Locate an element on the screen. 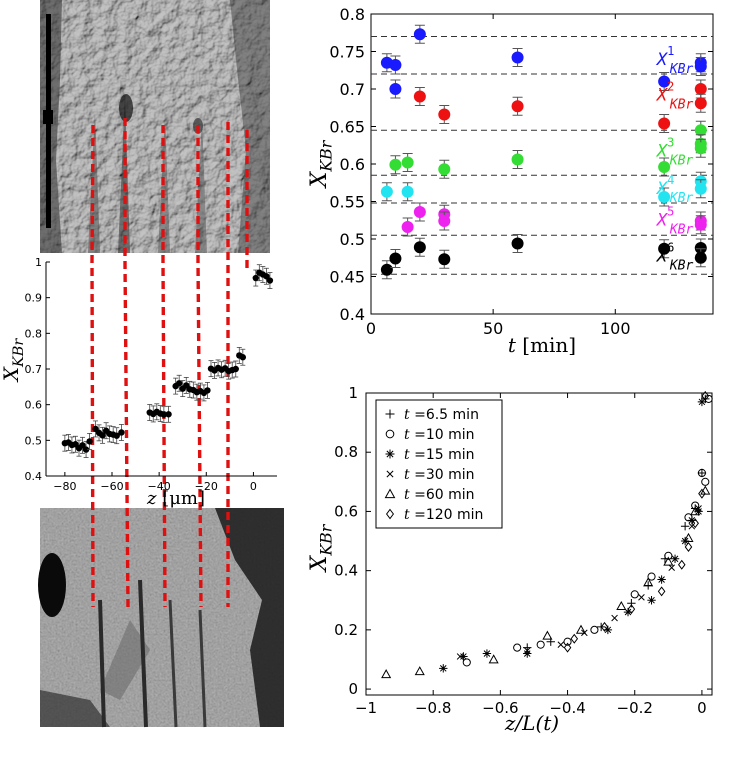  x-tick-label: 50 is located at coordinates (493, 328).